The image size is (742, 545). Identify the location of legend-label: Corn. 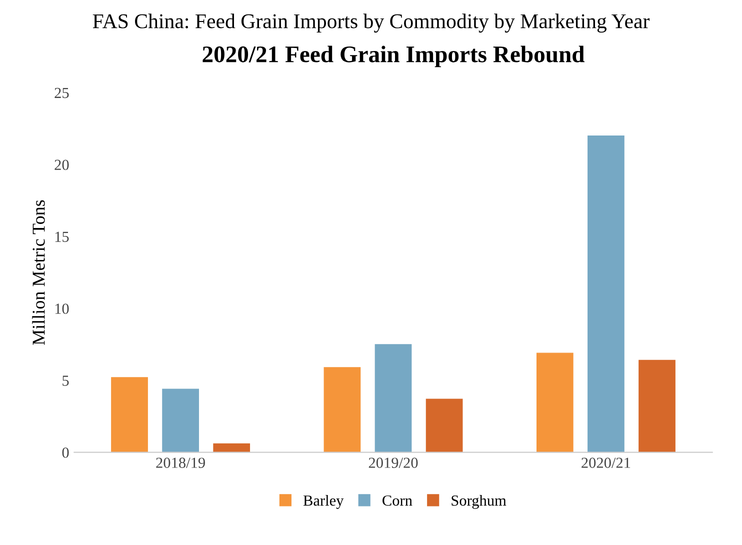
(397, 500).